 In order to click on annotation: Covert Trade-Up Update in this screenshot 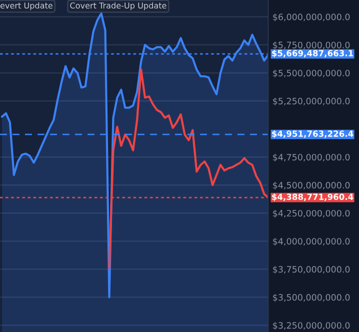, I will do `click(118, 6)`.